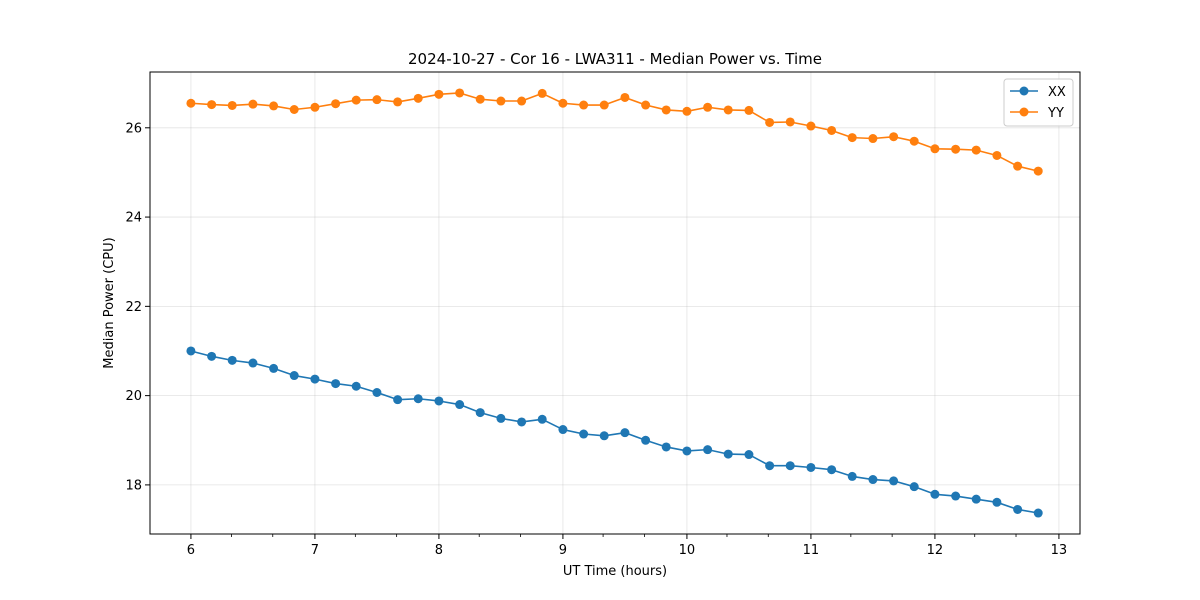  I want to click on x-tick-label: 11, so click(811, 550).